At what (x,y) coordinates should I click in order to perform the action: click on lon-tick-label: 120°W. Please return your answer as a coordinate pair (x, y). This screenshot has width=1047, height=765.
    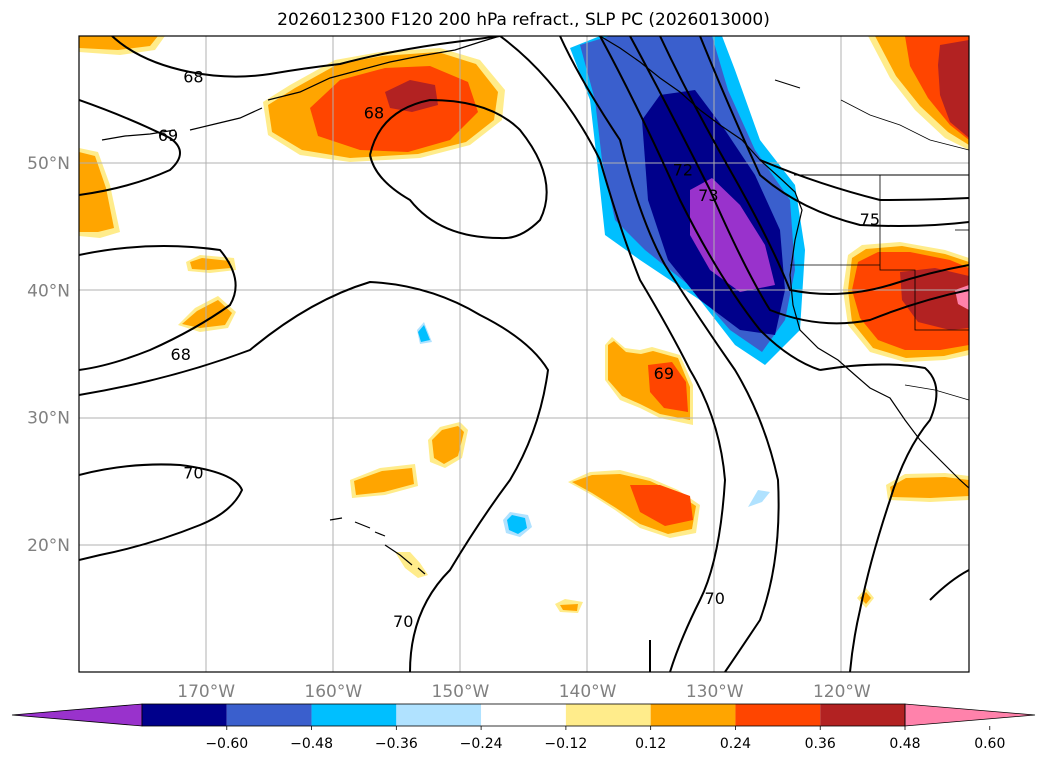
    Looking at the image, I should click on (842, 692).